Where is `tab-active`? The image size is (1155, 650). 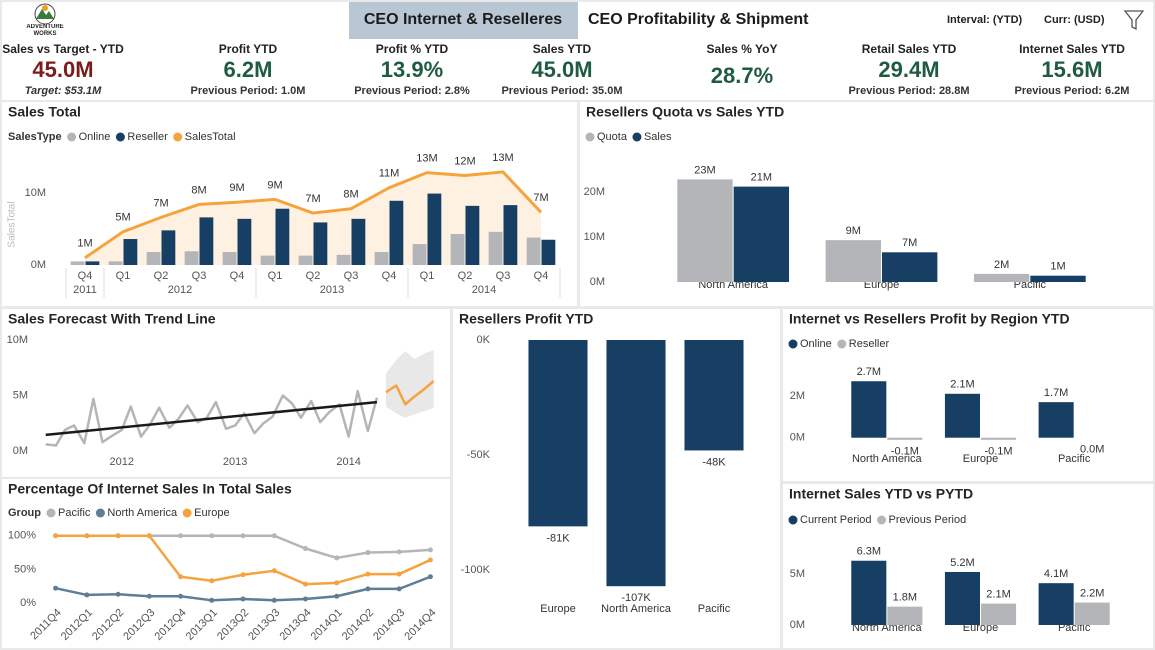 tab-active is located at coordinates (463, 20).